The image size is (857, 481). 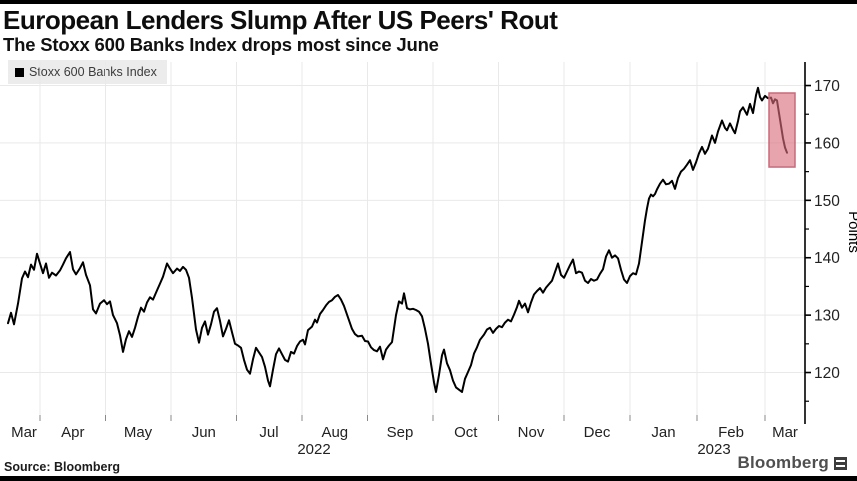 I want to click on y-tick-label: 140, so click(x=827, y=258).